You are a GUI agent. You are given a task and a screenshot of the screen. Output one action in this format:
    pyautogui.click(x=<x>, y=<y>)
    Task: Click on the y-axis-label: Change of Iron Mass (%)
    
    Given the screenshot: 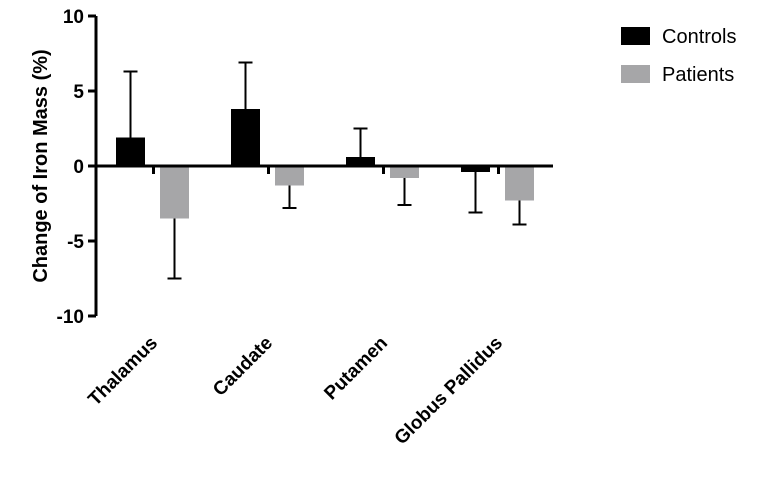 What is the action you would take?
    pyautogui.click(x=41, y=165)
    